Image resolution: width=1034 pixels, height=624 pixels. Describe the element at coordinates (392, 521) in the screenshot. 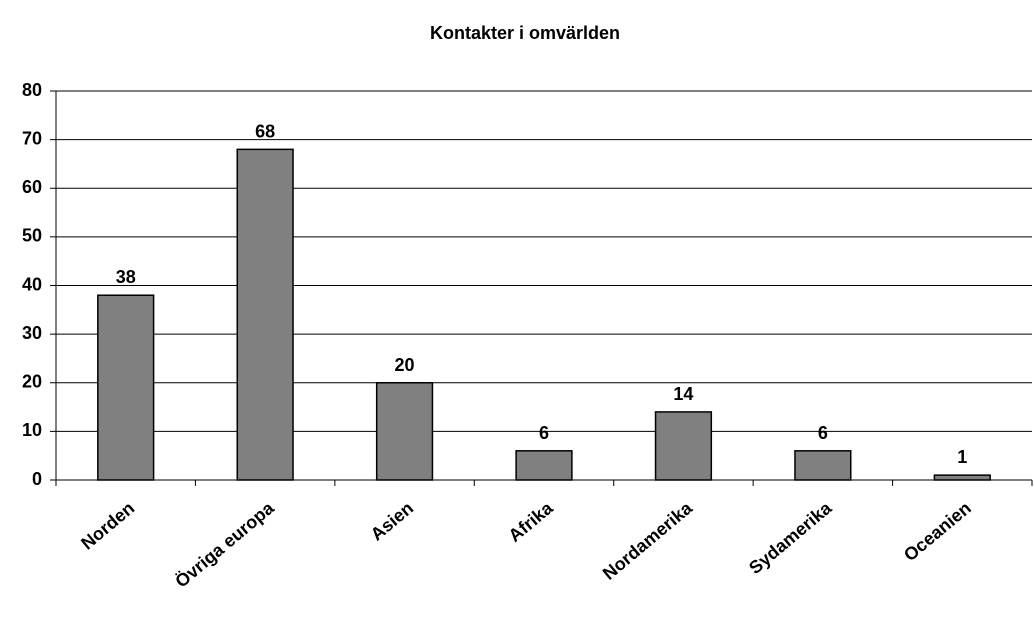

I see `x-tick-label: Asien` at that location.